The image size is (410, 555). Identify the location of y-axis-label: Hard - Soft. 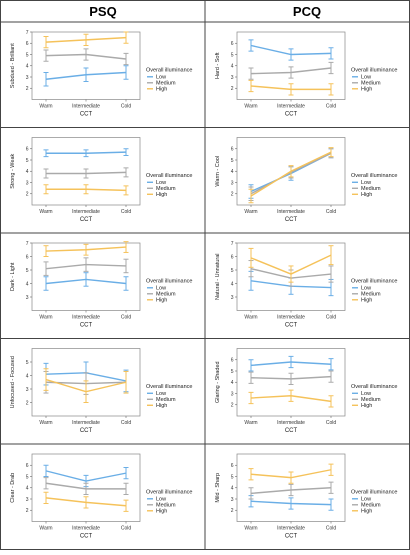
(218, 65).